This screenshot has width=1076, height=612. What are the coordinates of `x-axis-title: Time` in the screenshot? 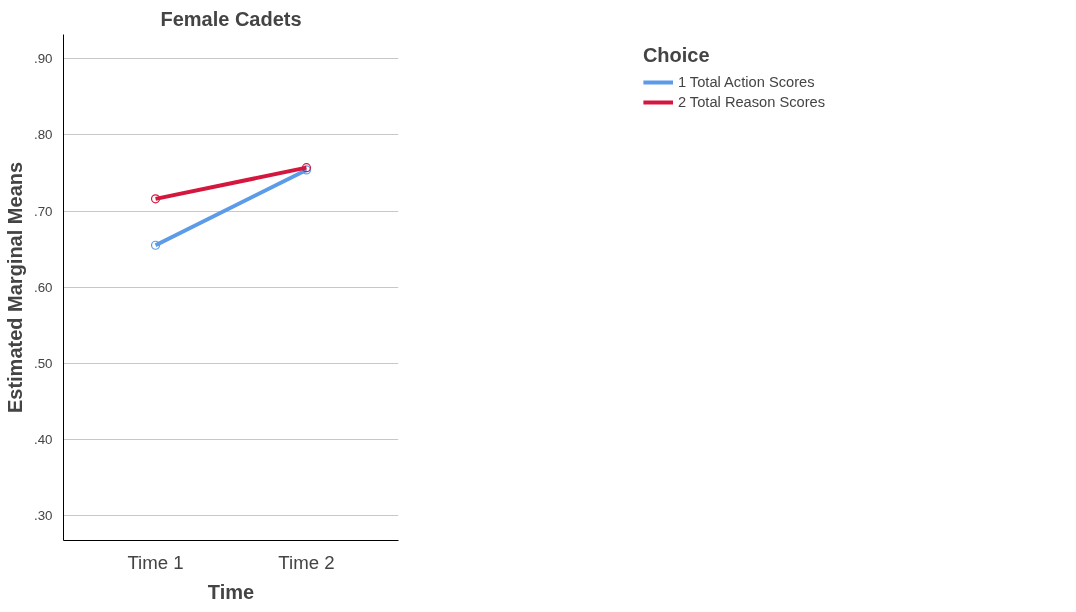 It's located at (231, 591).